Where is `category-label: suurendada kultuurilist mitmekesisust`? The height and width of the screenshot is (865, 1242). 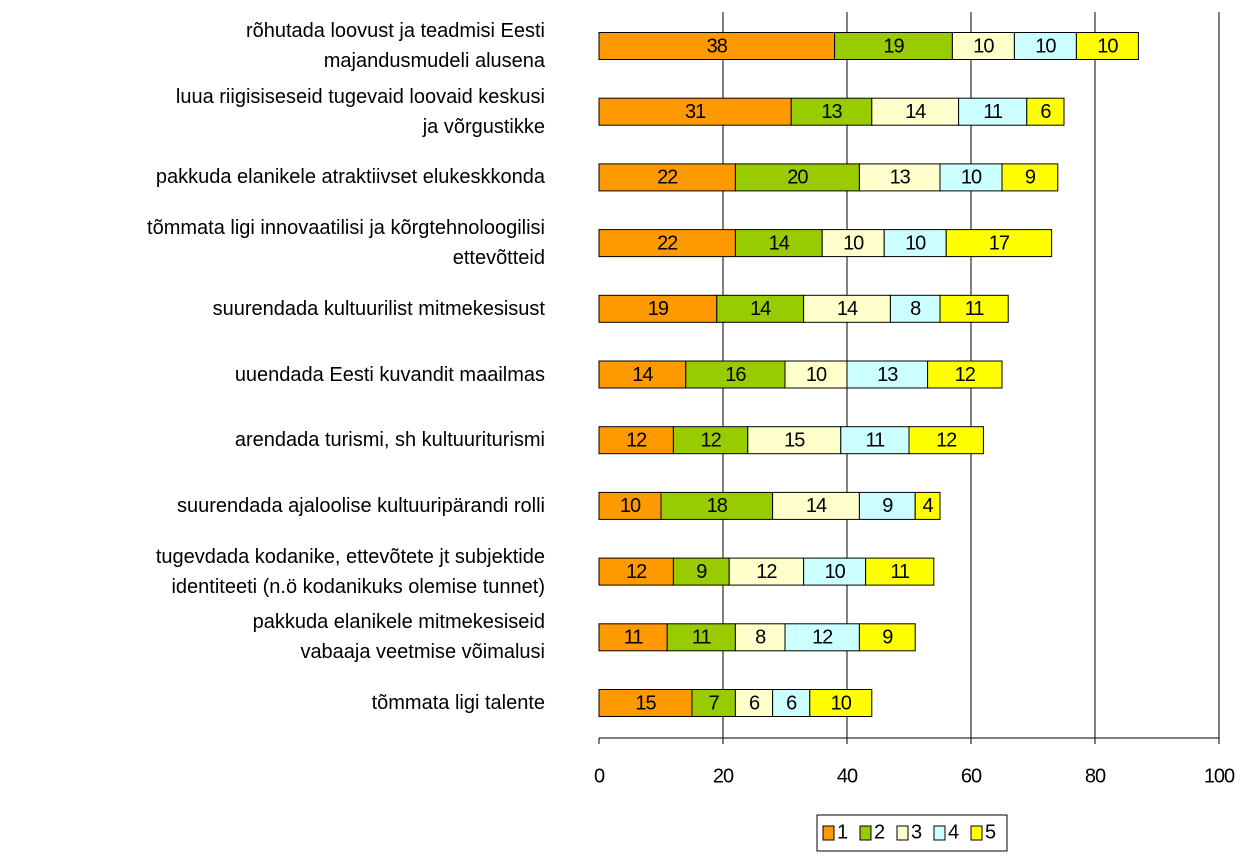 category-label: suurendada kultuurilist mitmekesisust is located at coordinates (378, 308).